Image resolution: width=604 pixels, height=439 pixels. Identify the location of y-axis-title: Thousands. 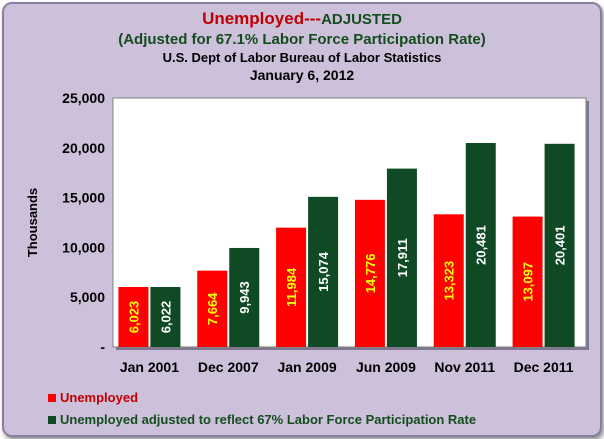
(32, 222).